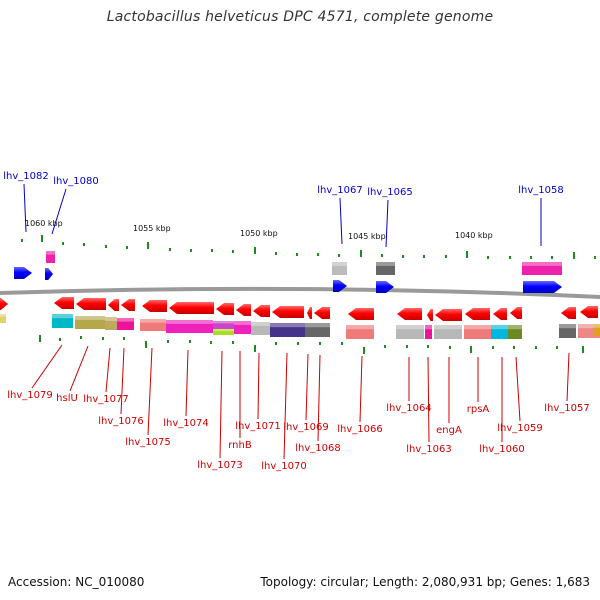 The width and height of the screenshot is (600, 600). I want to click on gene-label-rnhB: rnhB, so click(240, 445).